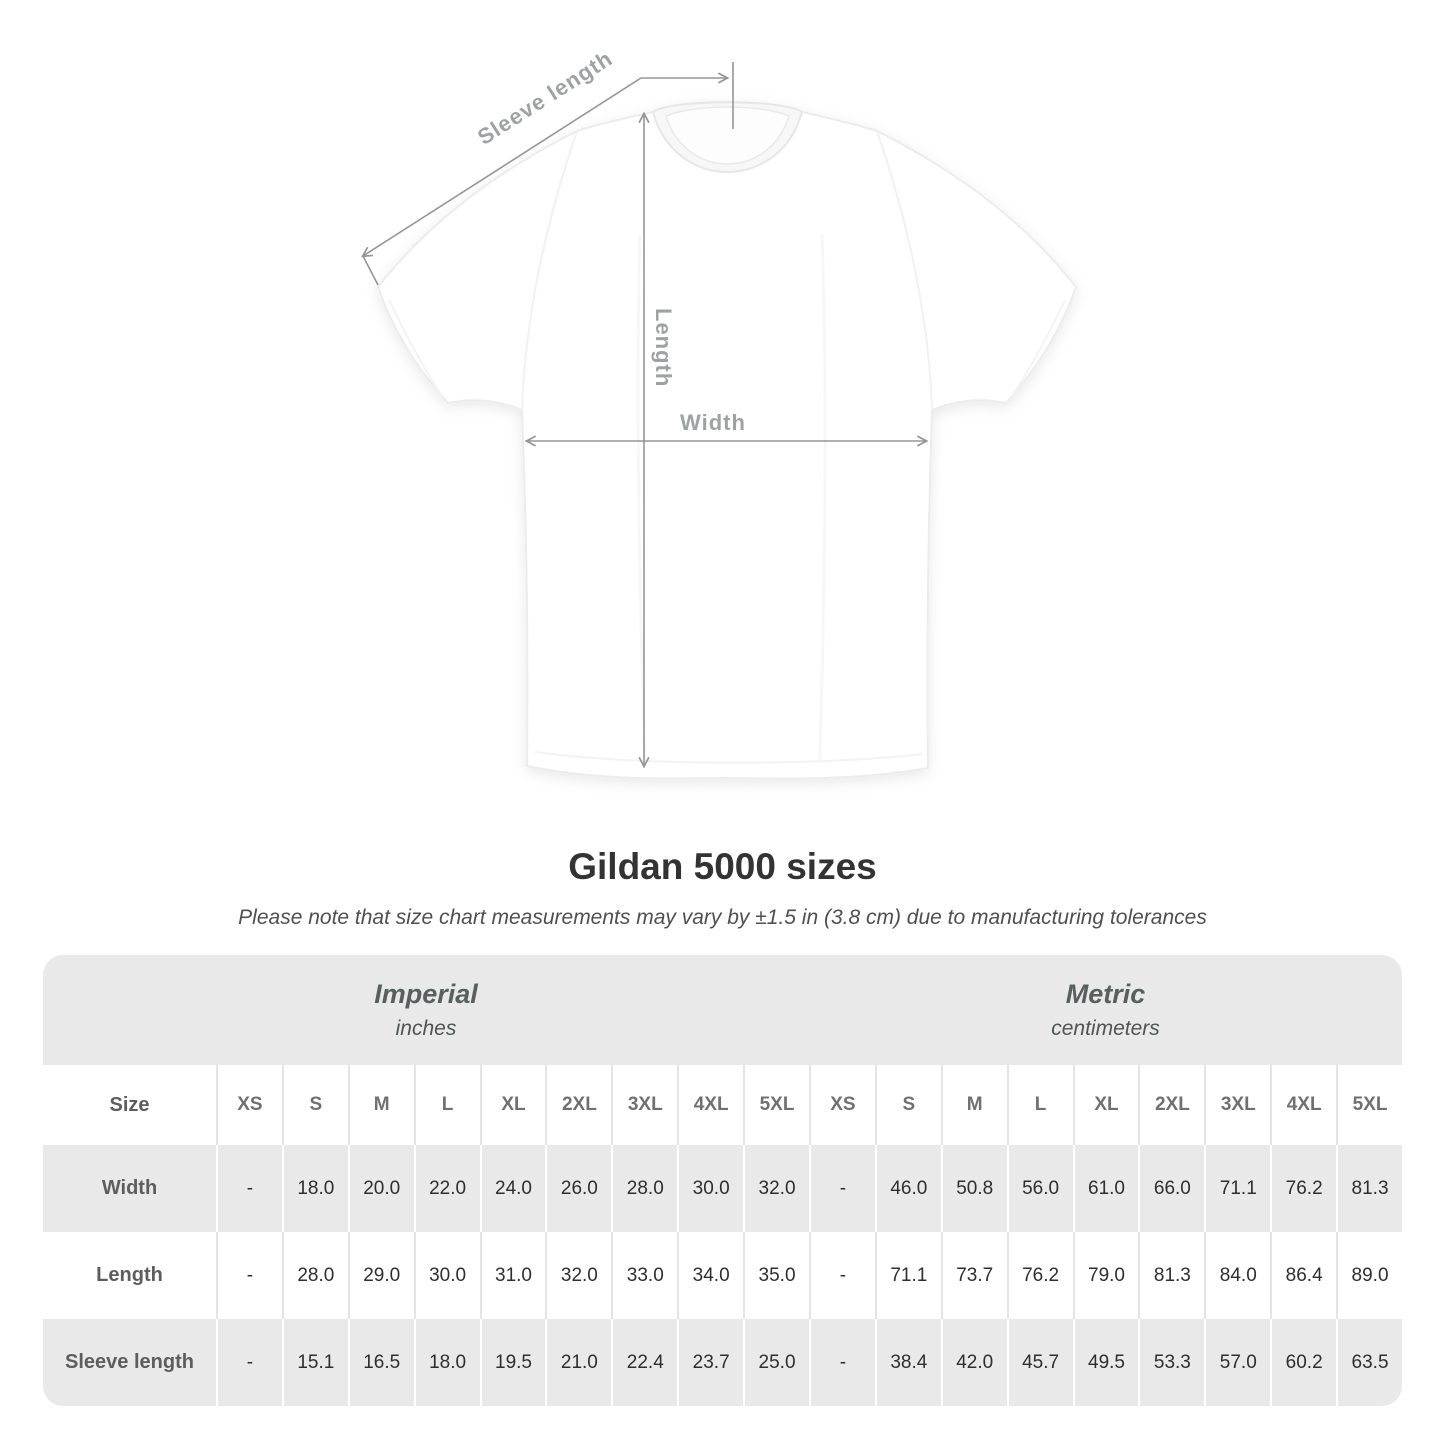  Describe the element at coordinates (907, 1188) in the screenshot. I see `table-cell: 46.0` at that location.